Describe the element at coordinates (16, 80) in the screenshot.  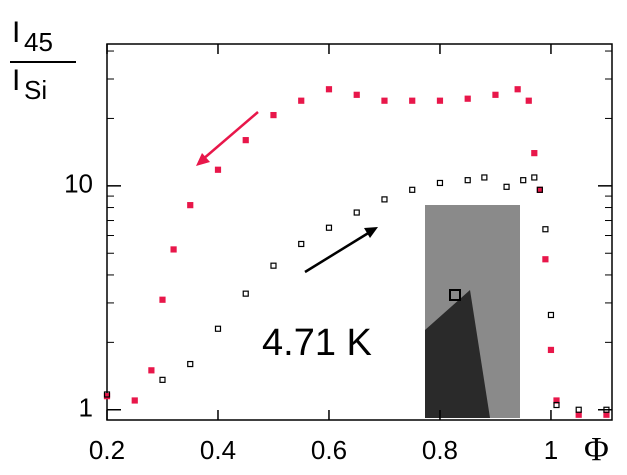
I see `y-label-den-base: I` at that location.